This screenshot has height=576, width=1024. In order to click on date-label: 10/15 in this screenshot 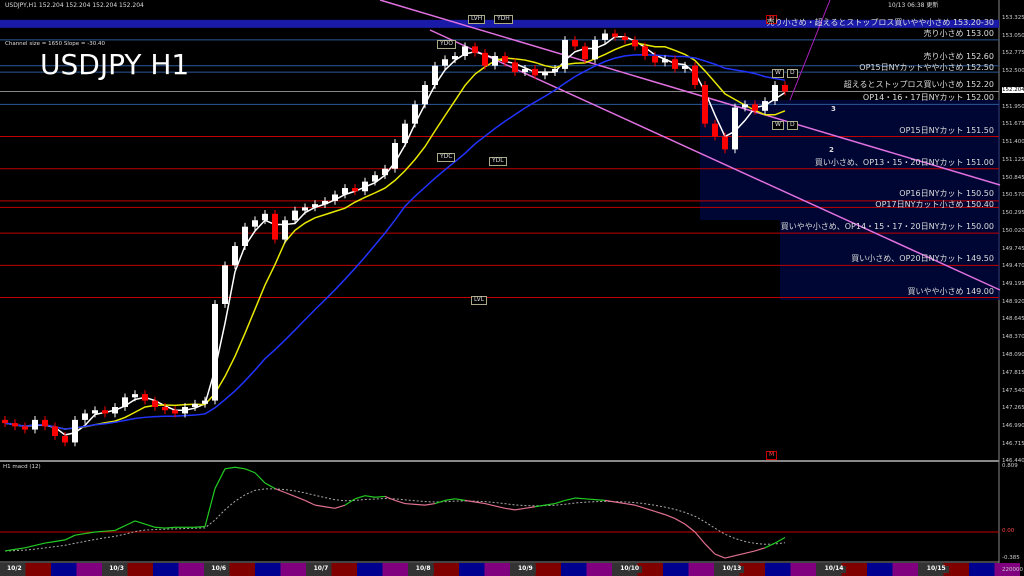, I will do `click(936, 569)`.